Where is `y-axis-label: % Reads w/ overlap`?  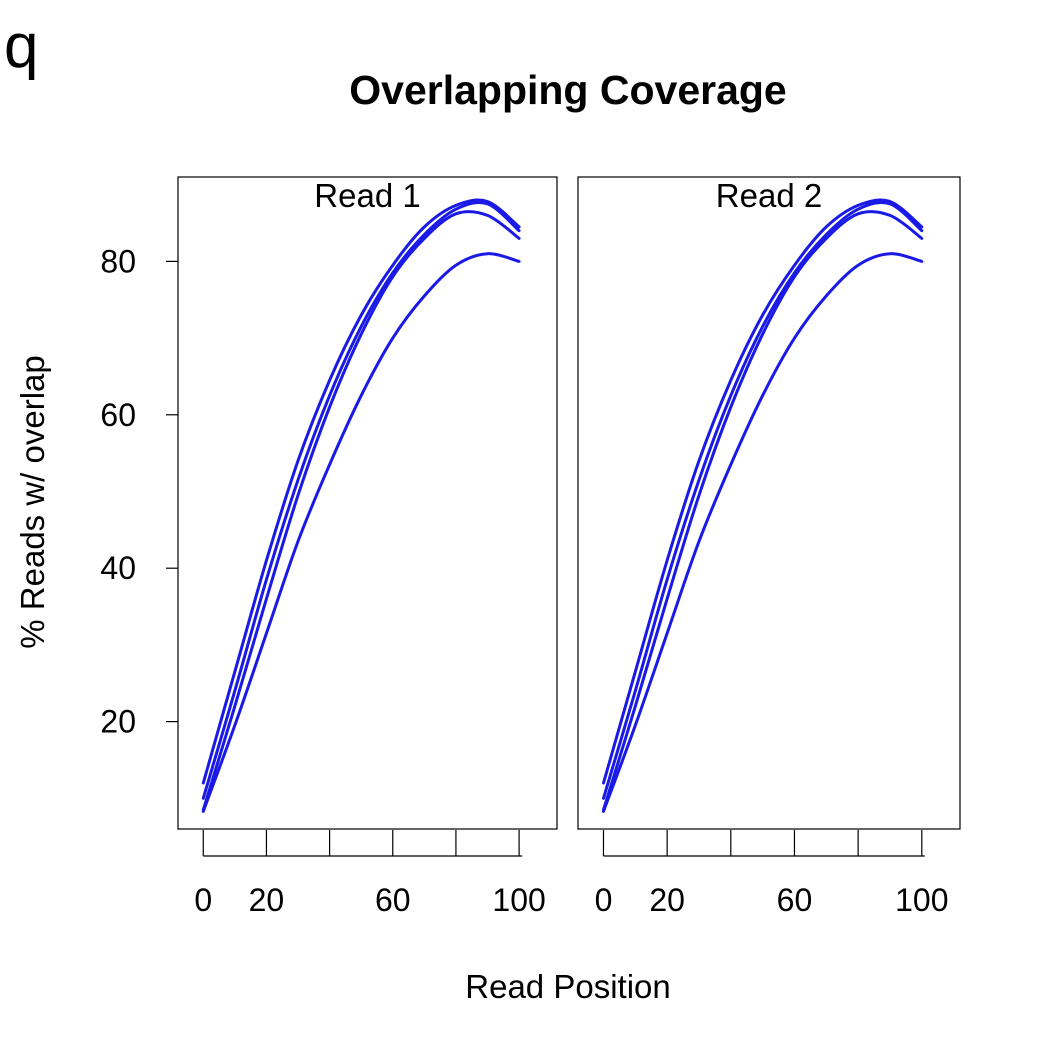 y-axis-label: % Reads w/ overlap is located at coordinates (32, 501).